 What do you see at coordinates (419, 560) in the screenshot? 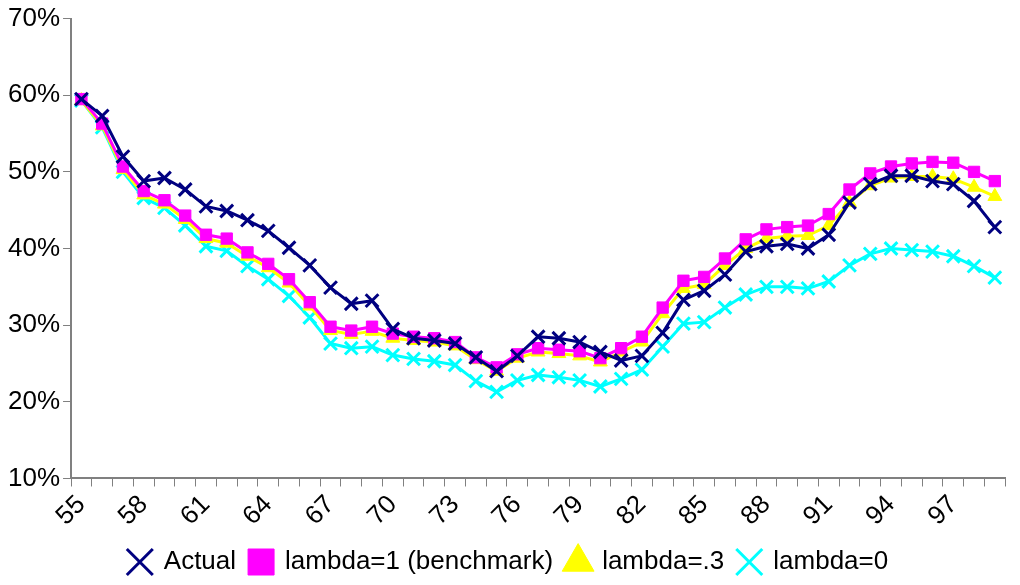
I see `legend-label: lambda=1 (benchmark)` at bounding box center [419, 560].